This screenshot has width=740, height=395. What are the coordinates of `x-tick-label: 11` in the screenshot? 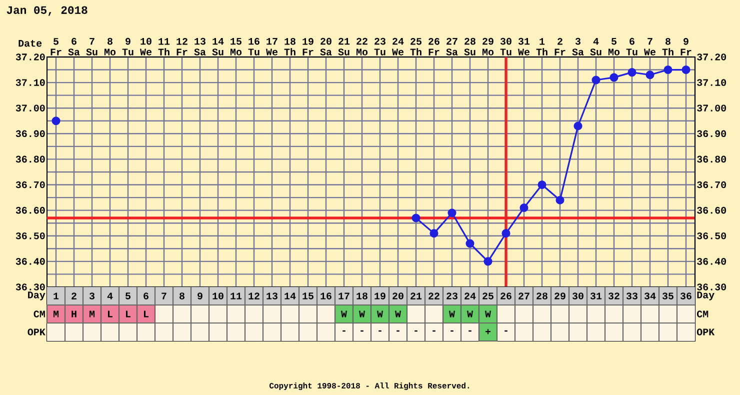 It's located at (236, 296).